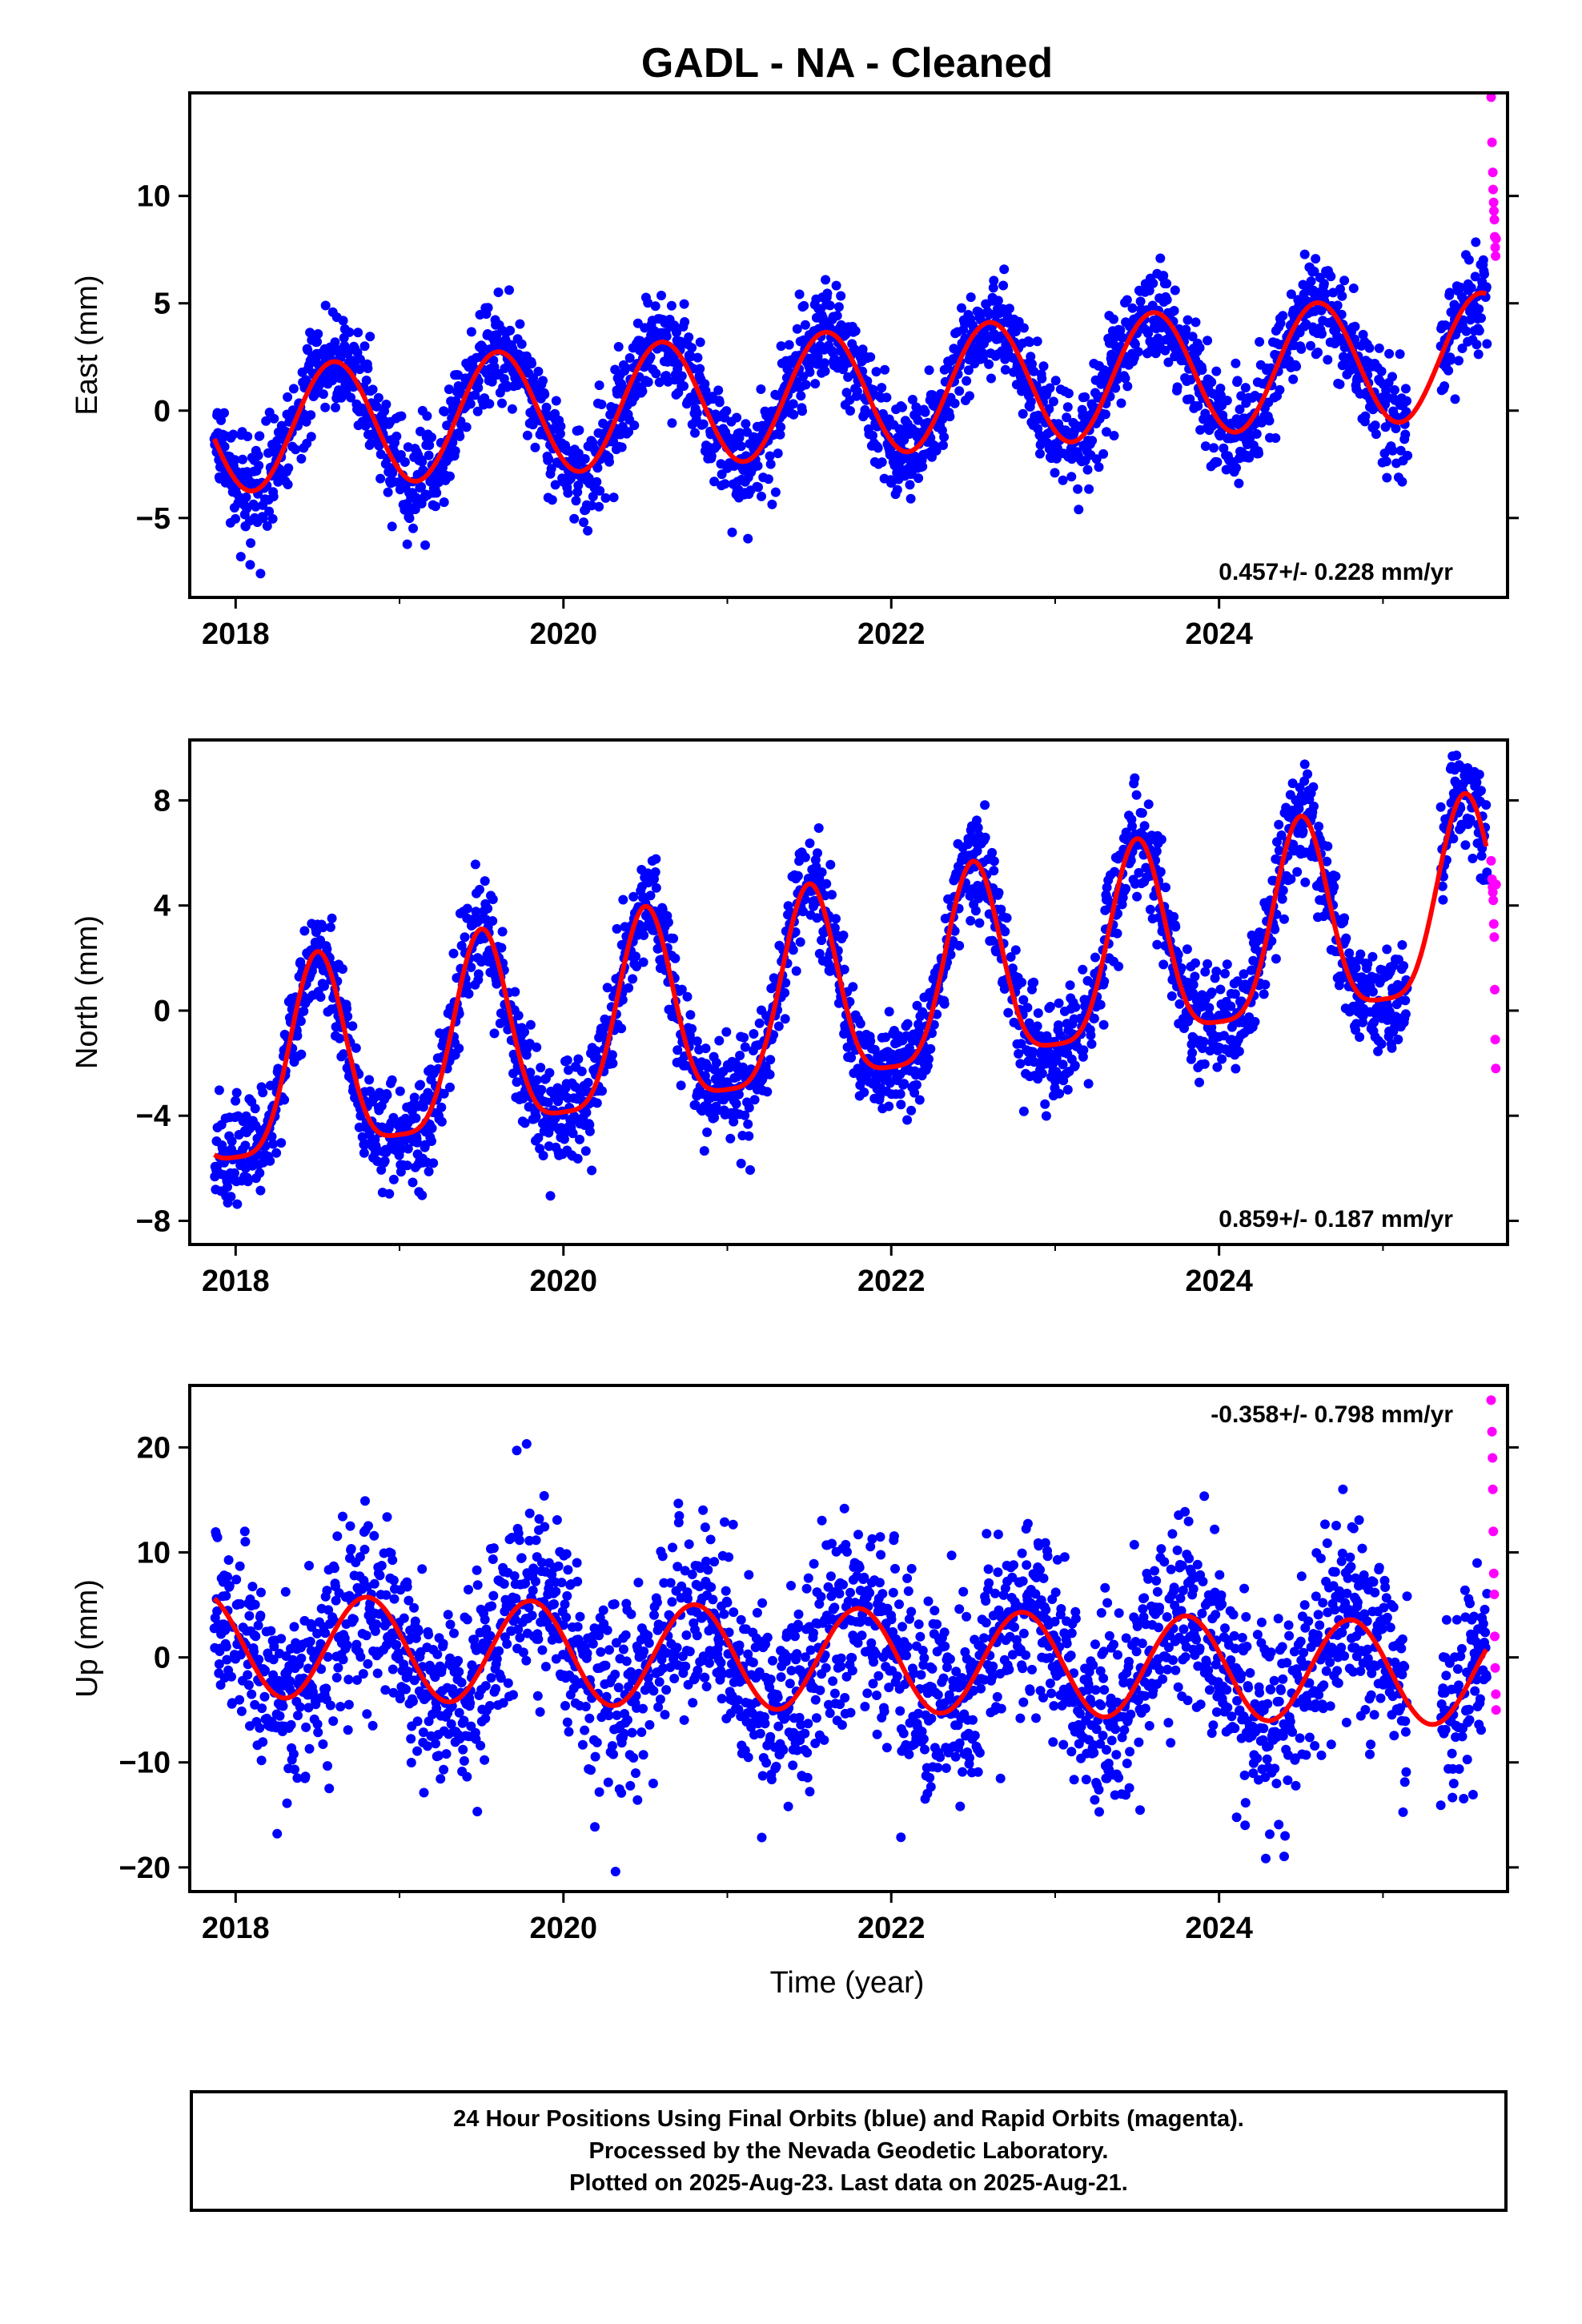  Describe the element at coordinates (1495, 247) in the screenshot. I see `rapid-data-point` at that location.